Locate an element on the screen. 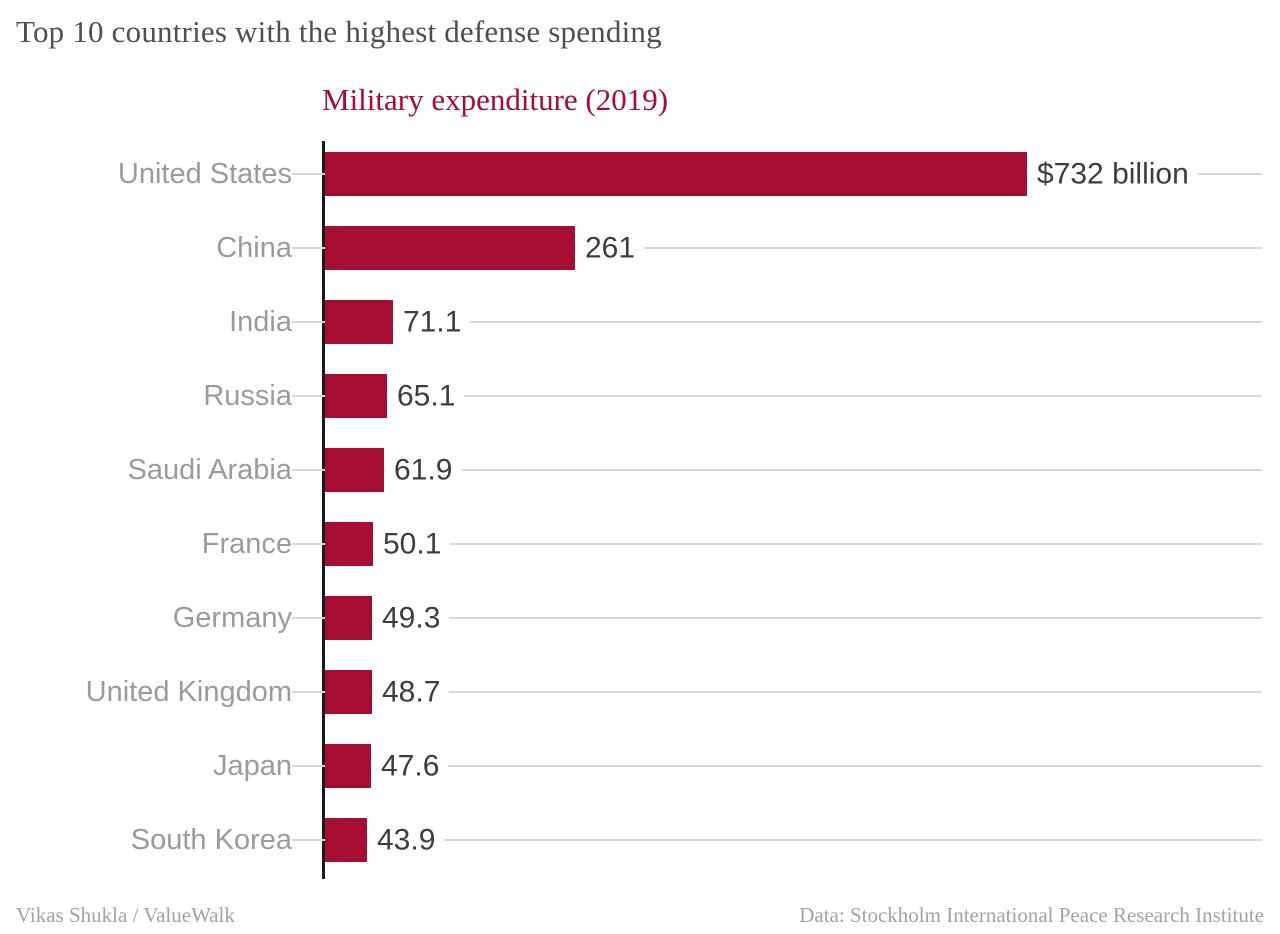 This screenshot has height=934, width=1280. country-label: India is located at coordinates (260, 321).